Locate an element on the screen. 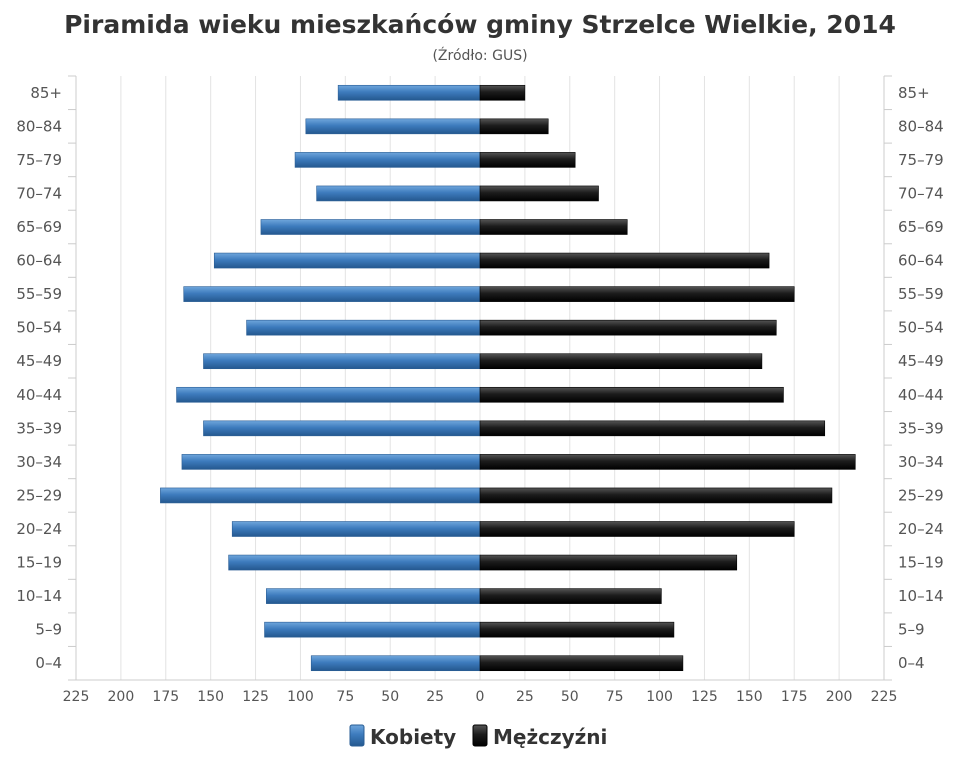 The height and width of the screenshot is (768, 960). x-tick-label: 200 is located at coordinates (121, 697).